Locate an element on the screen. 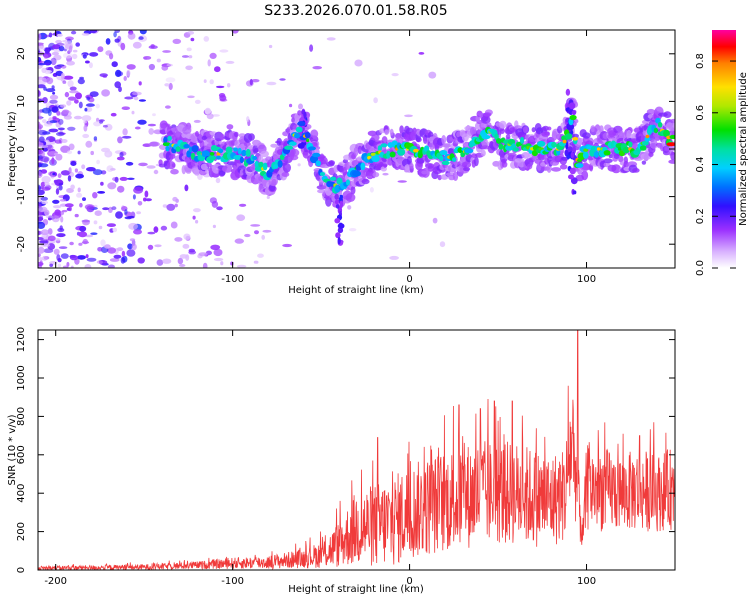 The width and height of the screenshot is (750, 600). x-tick-label: -100 is located at coordinates (232, 581).